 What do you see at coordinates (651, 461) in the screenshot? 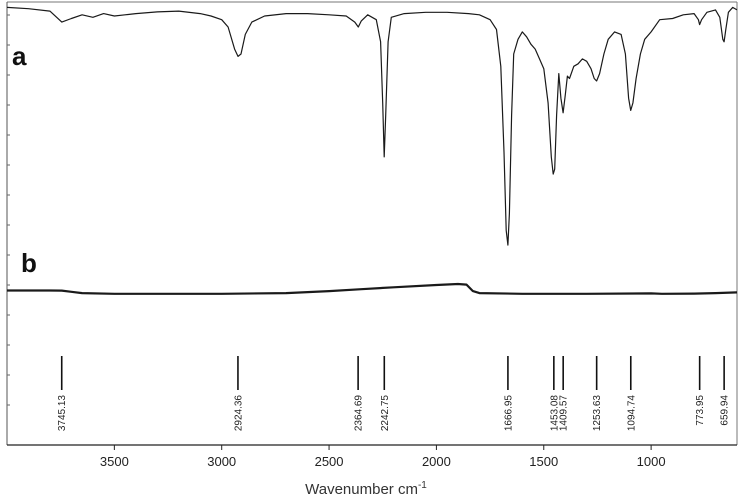
I see `x-tick-label: 1000` at bounding box center [651, 461].